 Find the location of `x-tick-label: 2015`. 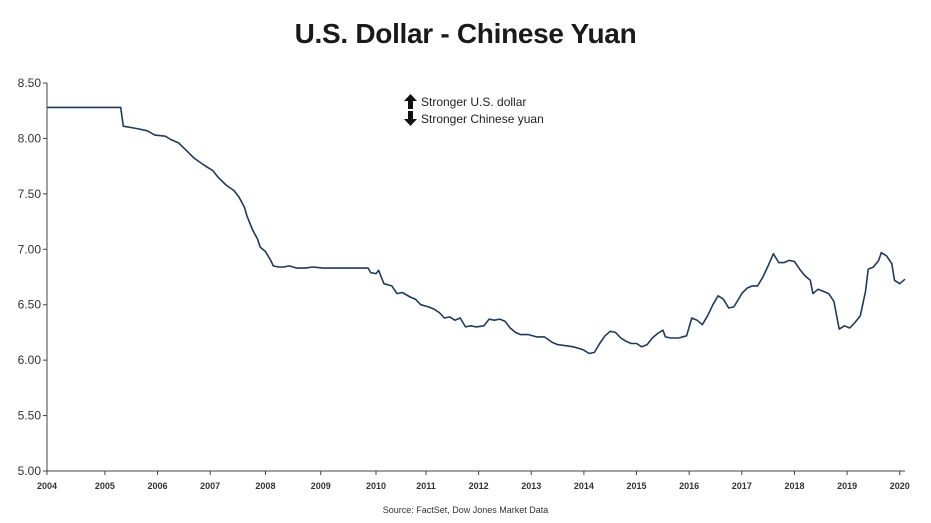

x-tick-label: 2015 is located at coordinates (637, 486).